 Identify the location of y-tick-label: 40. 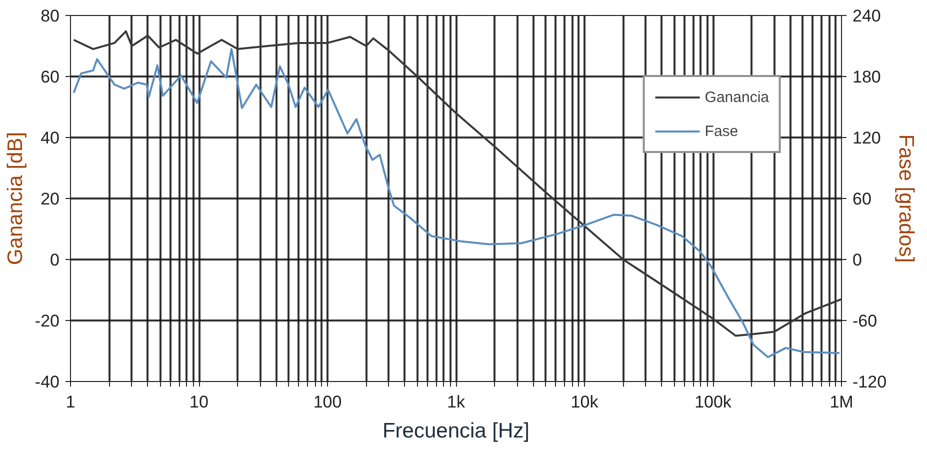
(50, 138).